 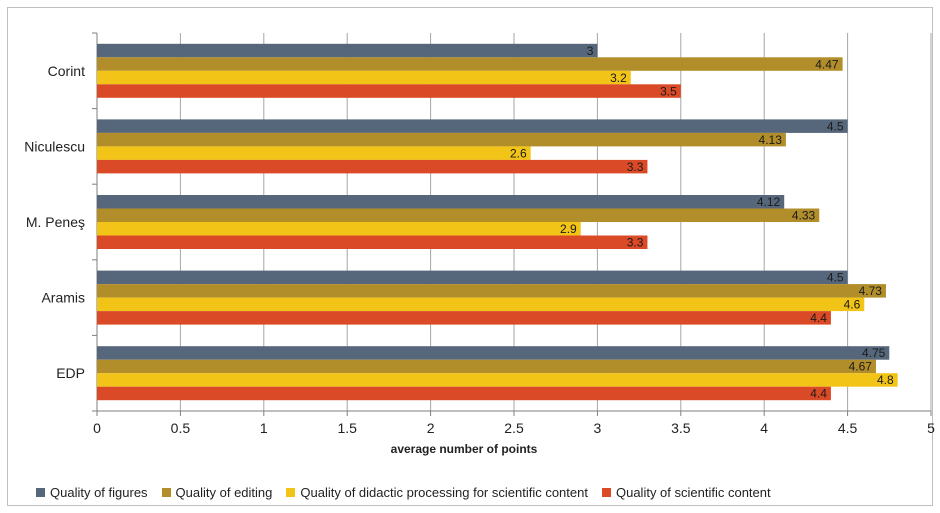 I want to click on x-axis-title: average number of points, so click(x=464, y=449).